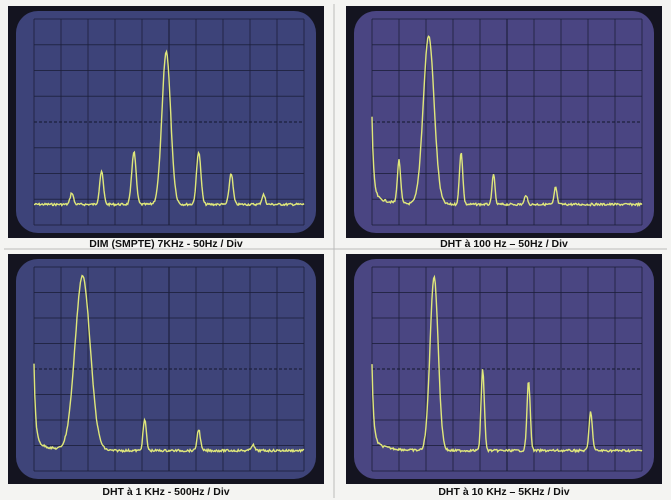 This screenshot has height=500, width=671. I want to click on caption: DHT à 10 KHz – 5KHz / Div, so click(503, 492).